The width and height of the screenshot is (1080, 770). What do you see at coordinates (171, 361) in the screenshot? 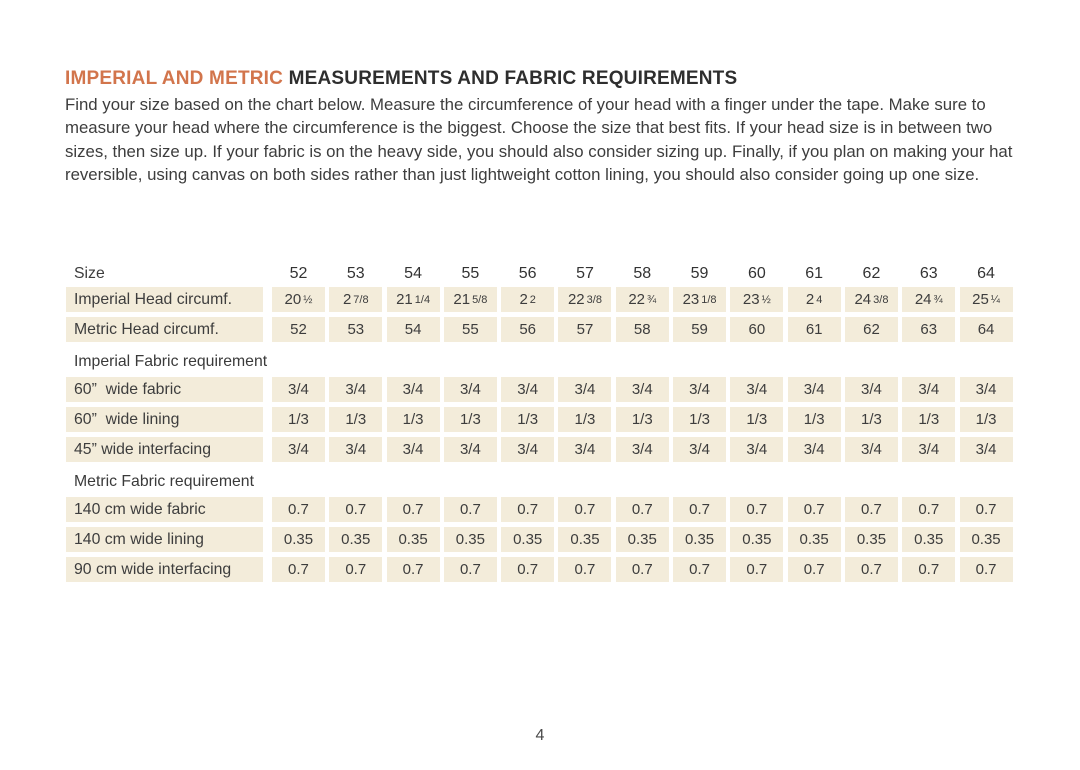
I see `table-section-label: Imperial Fabric requirement` at bounding box center [171, 361].